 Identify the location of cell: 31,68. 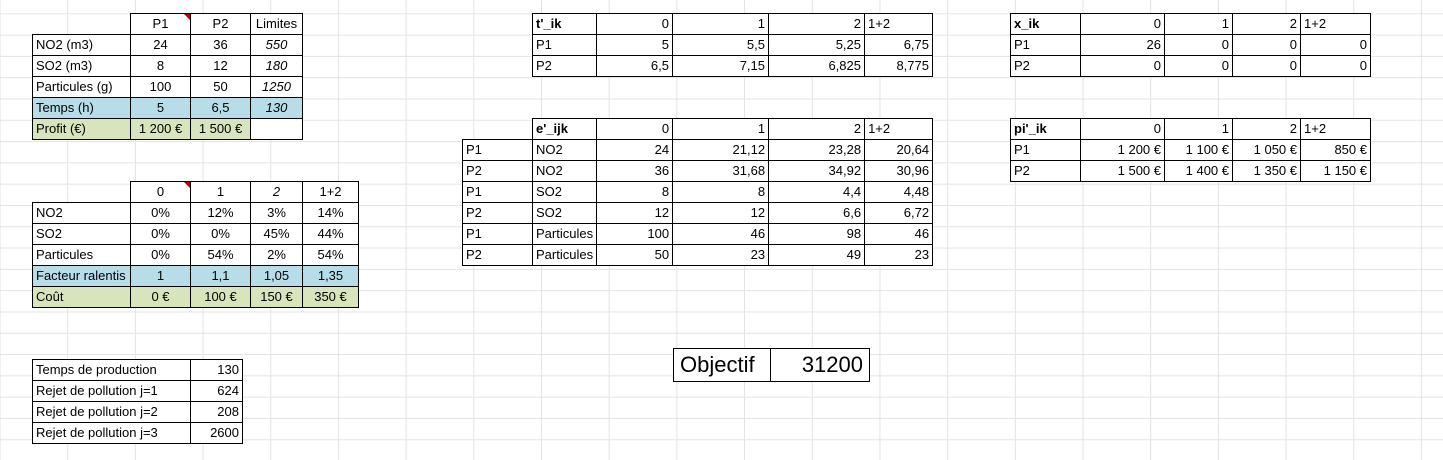
(721, 171).